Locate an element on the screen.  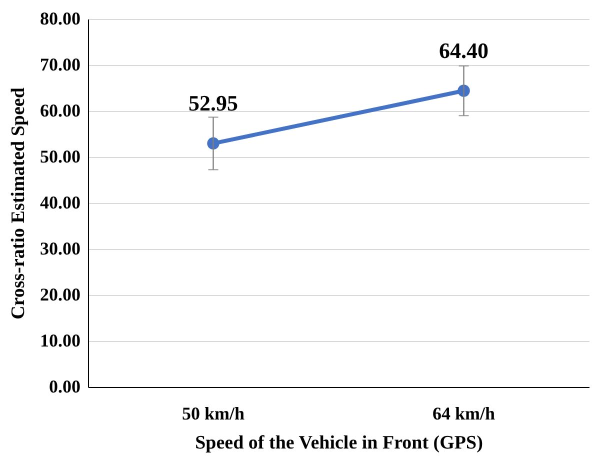
y-tick-label: 60.00 is located at coordinates (60, 110).